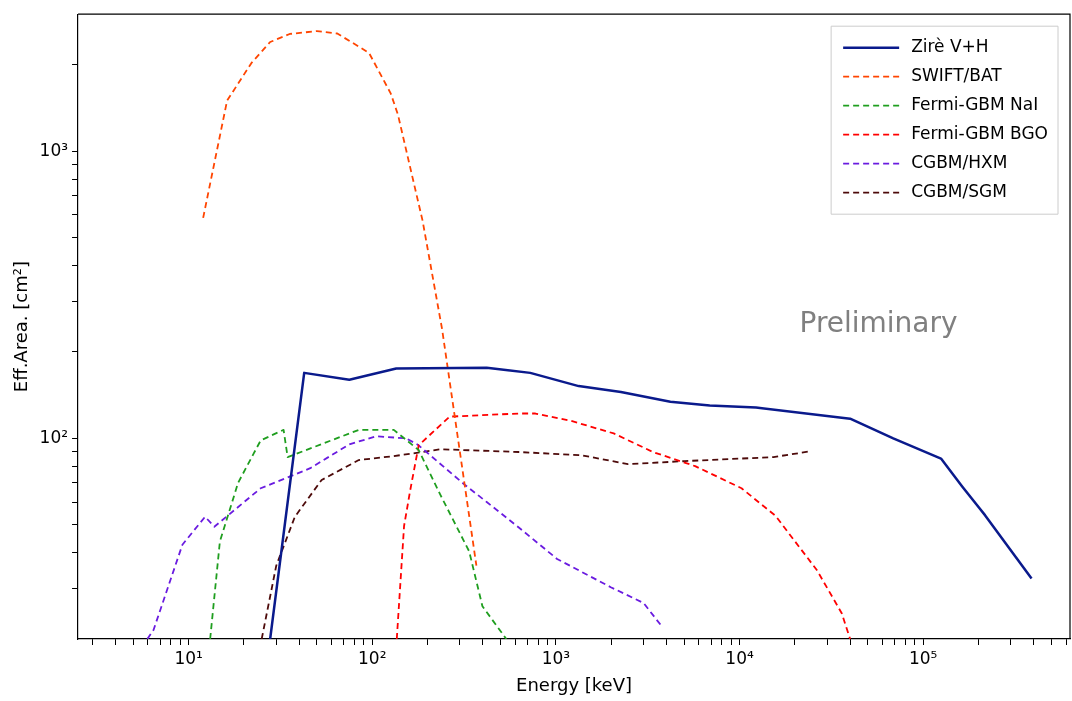 The width and height of the screenshot is (1072, 701). I want to click on x-tick-label: 10⁴, so click(739, 657).